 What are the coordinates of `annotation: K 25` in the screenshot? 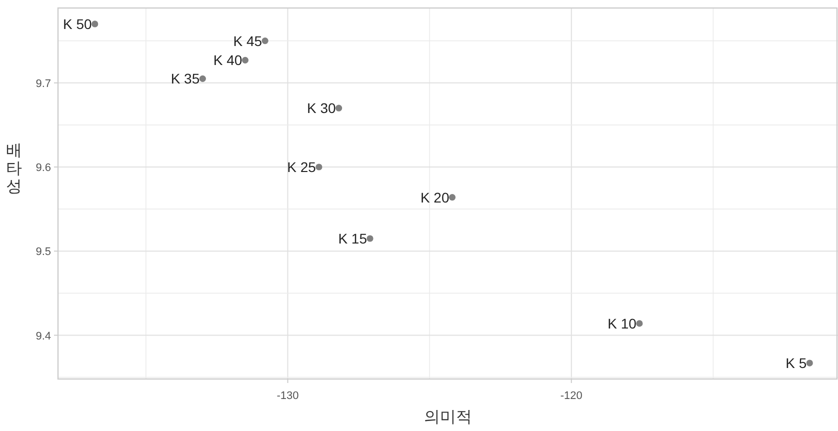 It's located at (301, 167).